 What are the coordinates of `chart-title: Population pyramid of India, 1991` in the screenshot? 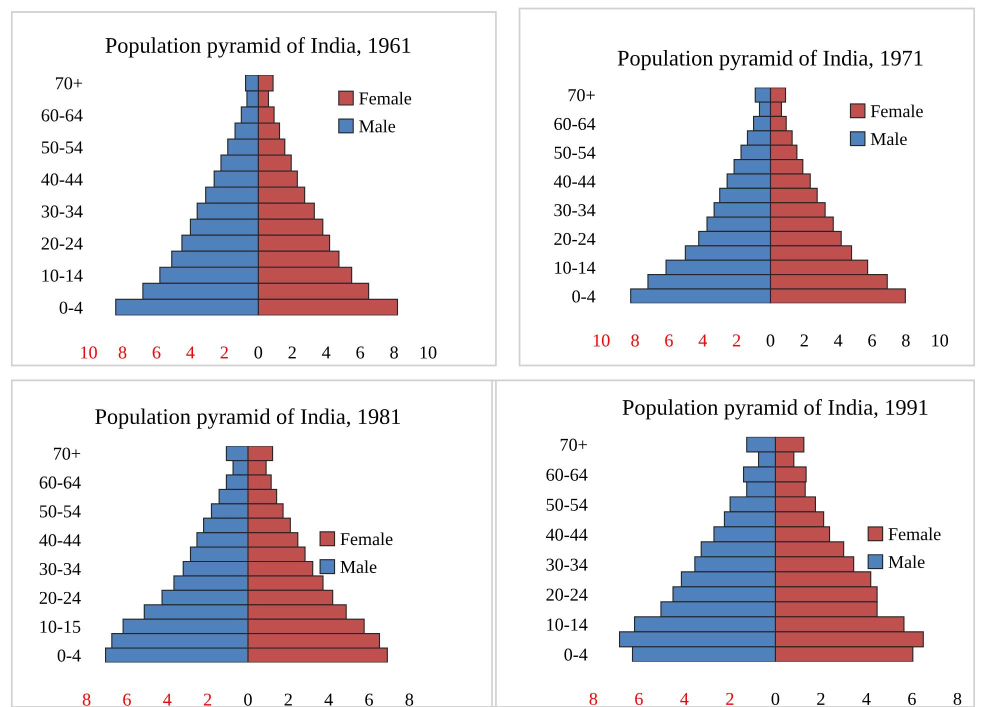 It's located at (775, 409).